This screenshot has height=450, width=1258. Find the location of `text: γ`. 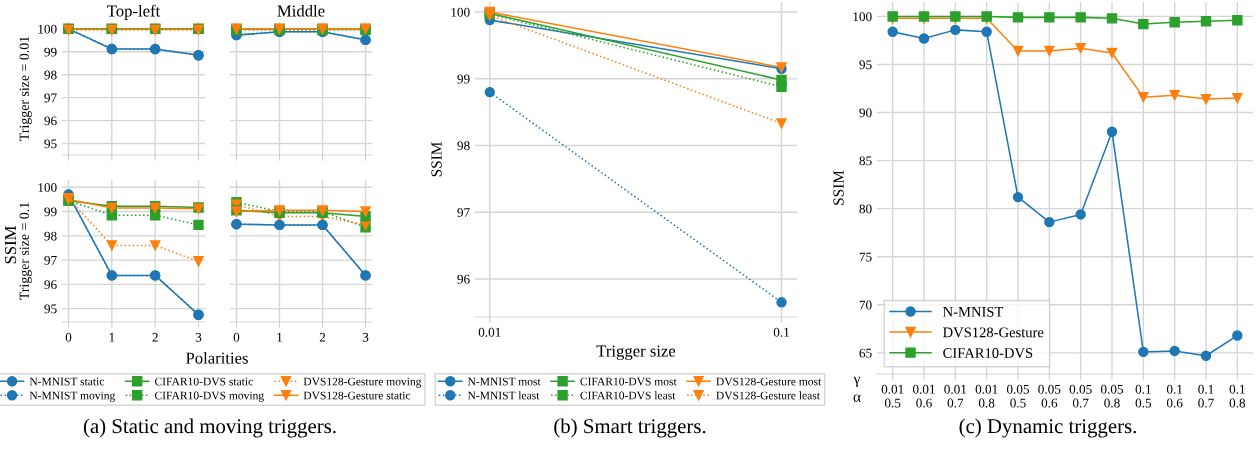

text: γ is located at coordinates (857, 381).